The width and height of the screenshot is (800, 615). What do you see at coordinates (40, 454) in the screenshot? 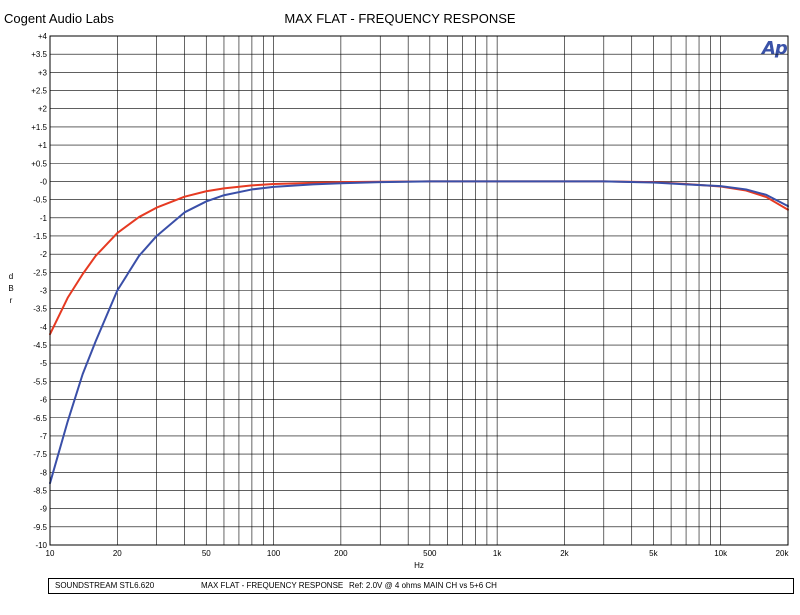
I see `y-tick-label: -7.5` at bounding box center [40, 454].